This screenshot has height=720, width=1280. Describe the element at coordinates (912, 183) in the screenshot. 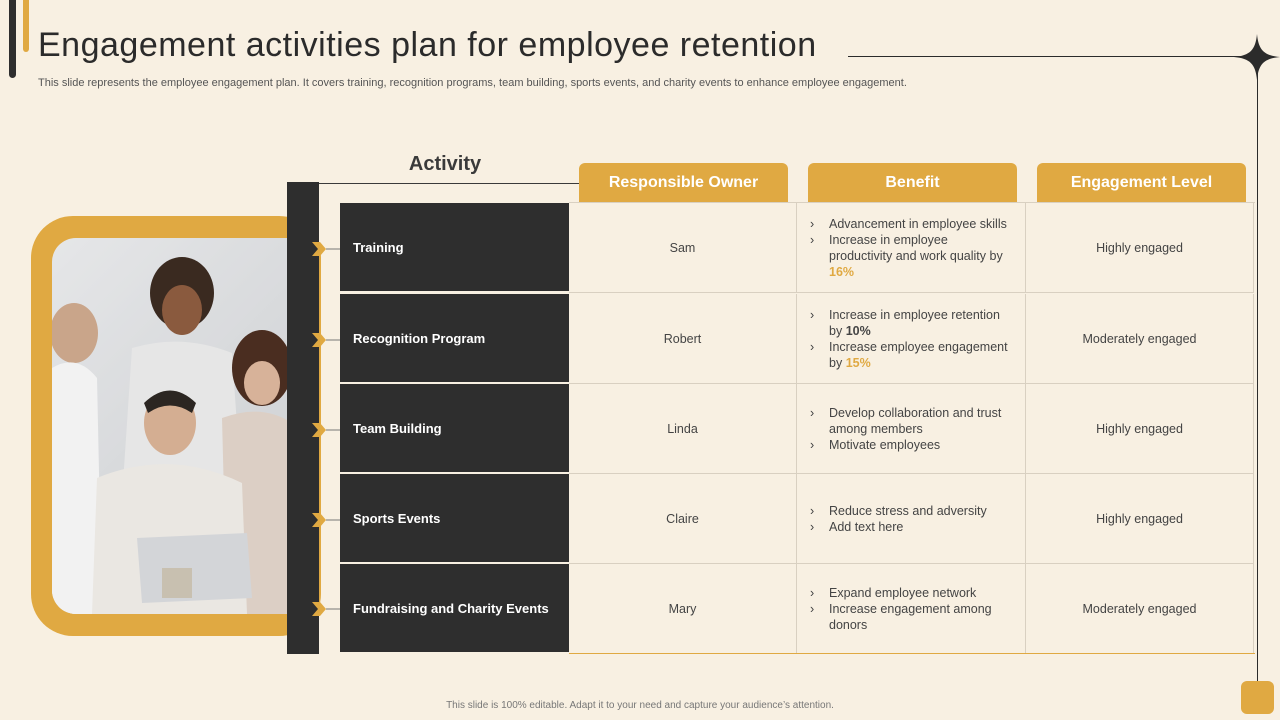

I see `header-benefit: Benefit` at that location.